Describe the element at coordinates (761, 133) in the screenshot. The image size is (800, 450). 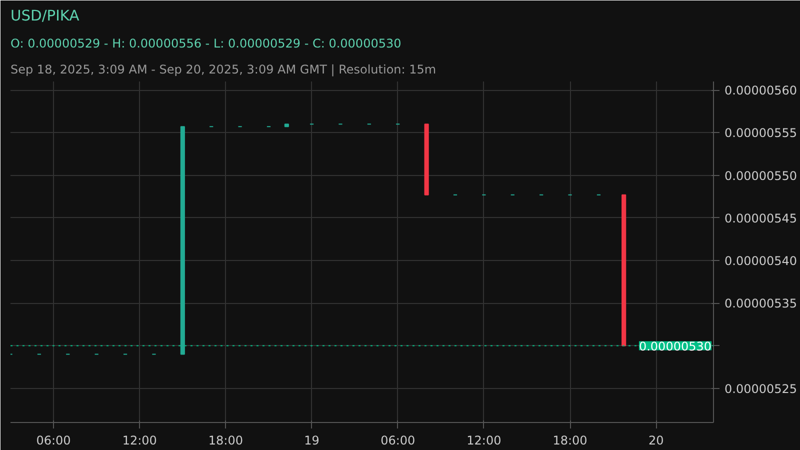
I see `y-tick-label: 0.00000555` at that location.